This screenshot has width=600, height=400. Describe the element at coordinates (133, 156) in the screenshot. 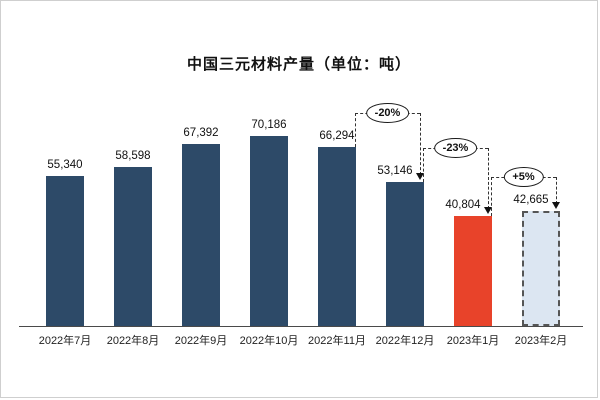

I see `bar-value-label: 58,598` at that location.